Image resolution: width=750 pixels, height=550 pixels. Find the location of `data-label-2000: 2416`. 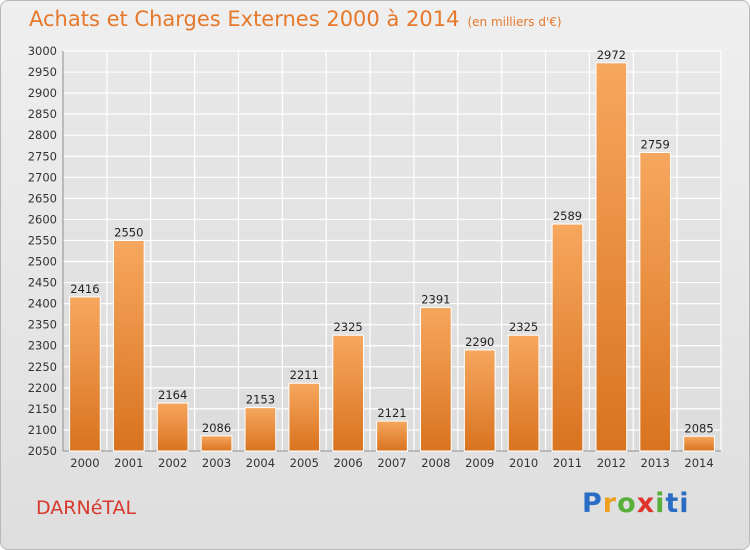

data-label-2000: 2416 is located at coordinates (84, 289).